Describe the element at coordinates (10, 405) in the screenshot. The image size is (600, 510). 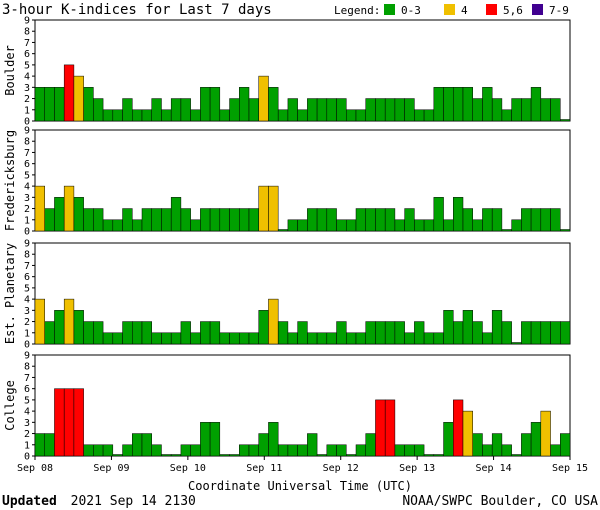
I see `panel-label-3: College` at that location.